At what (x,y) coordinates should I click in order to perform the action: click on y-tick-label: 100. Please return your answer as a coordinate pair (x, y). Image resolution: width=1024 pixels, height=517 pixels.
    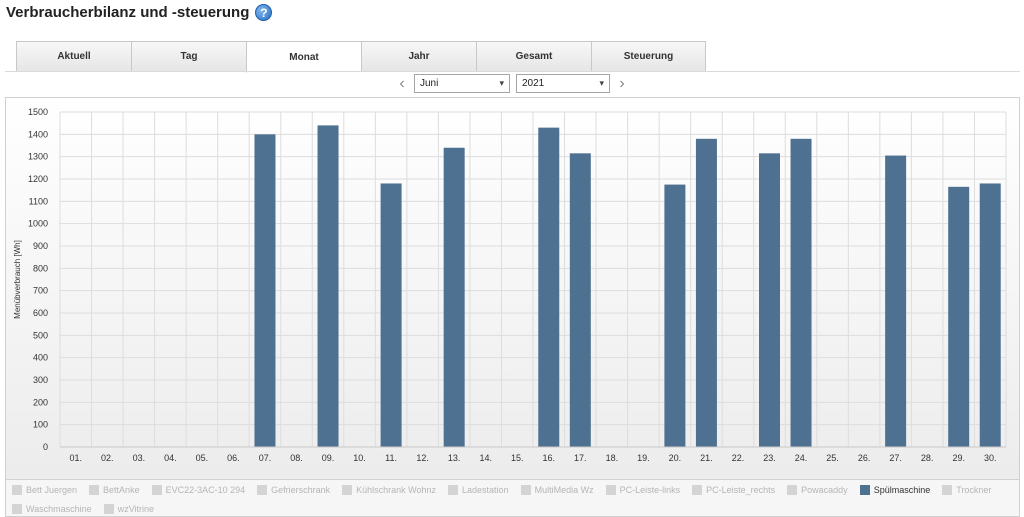
    Looking at the image, I should click on (40, 425).